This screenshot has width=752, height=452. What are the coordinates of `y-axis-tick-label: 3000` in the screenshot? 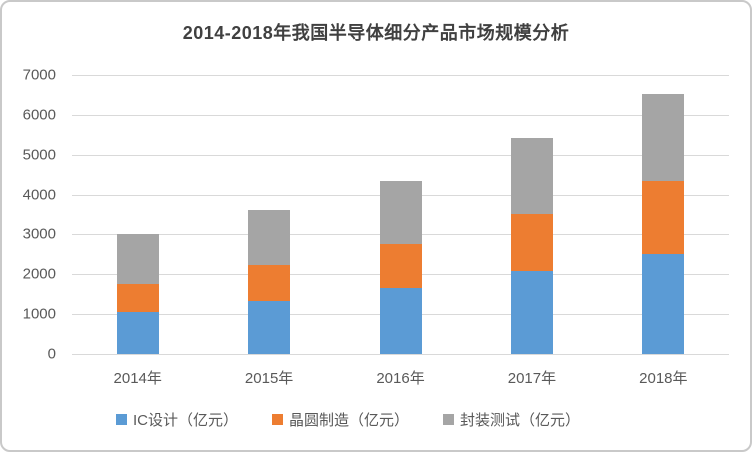 It's located at (39, 234).